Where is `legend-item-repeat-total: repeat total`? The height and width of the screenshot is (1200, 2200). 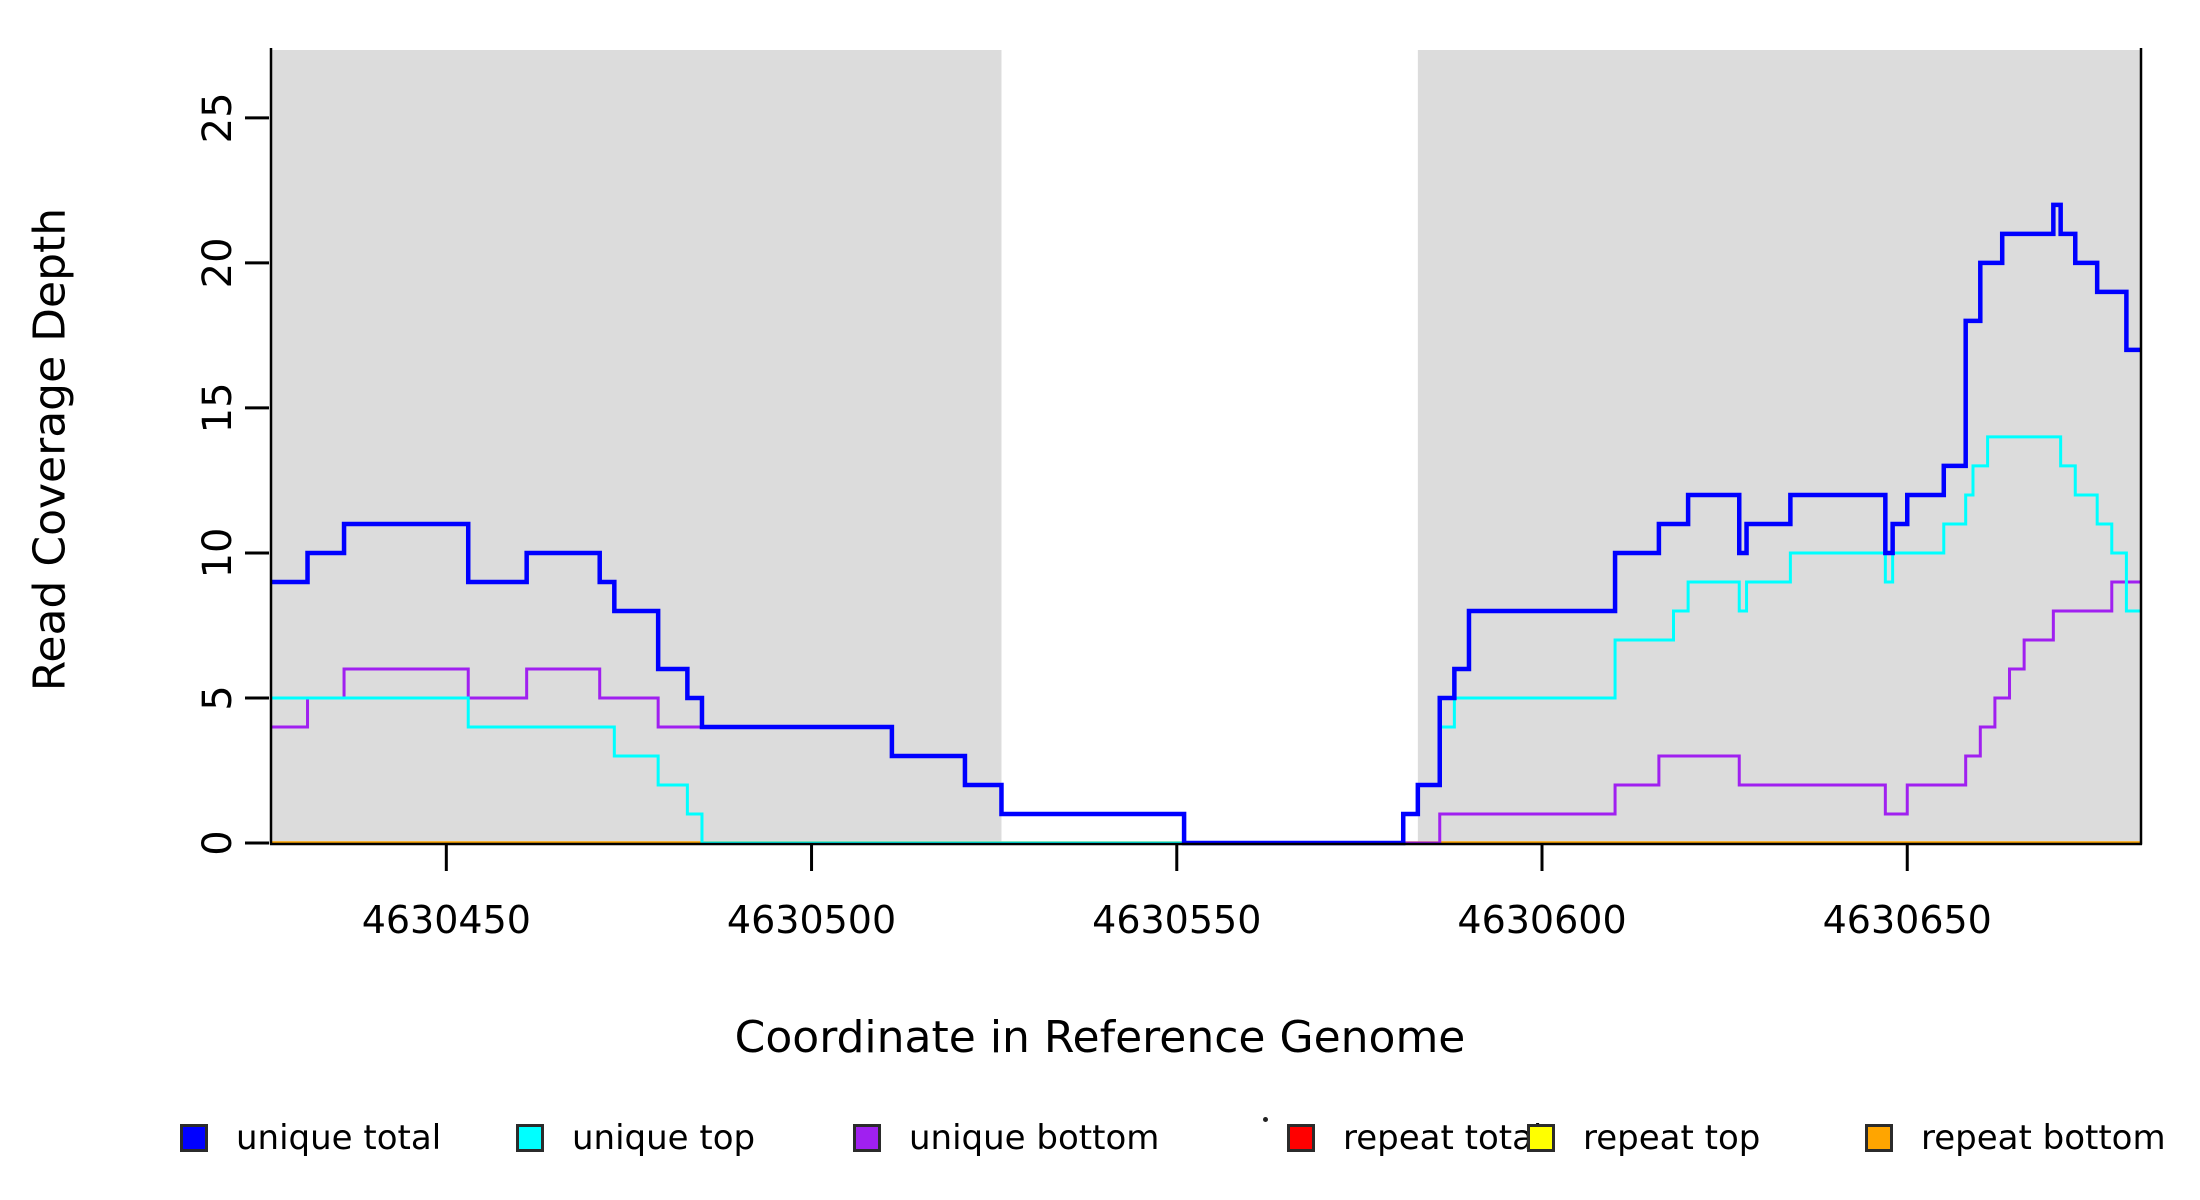 legend-item-repeat-total: repeat total is located at coordinates (1414, 1138).